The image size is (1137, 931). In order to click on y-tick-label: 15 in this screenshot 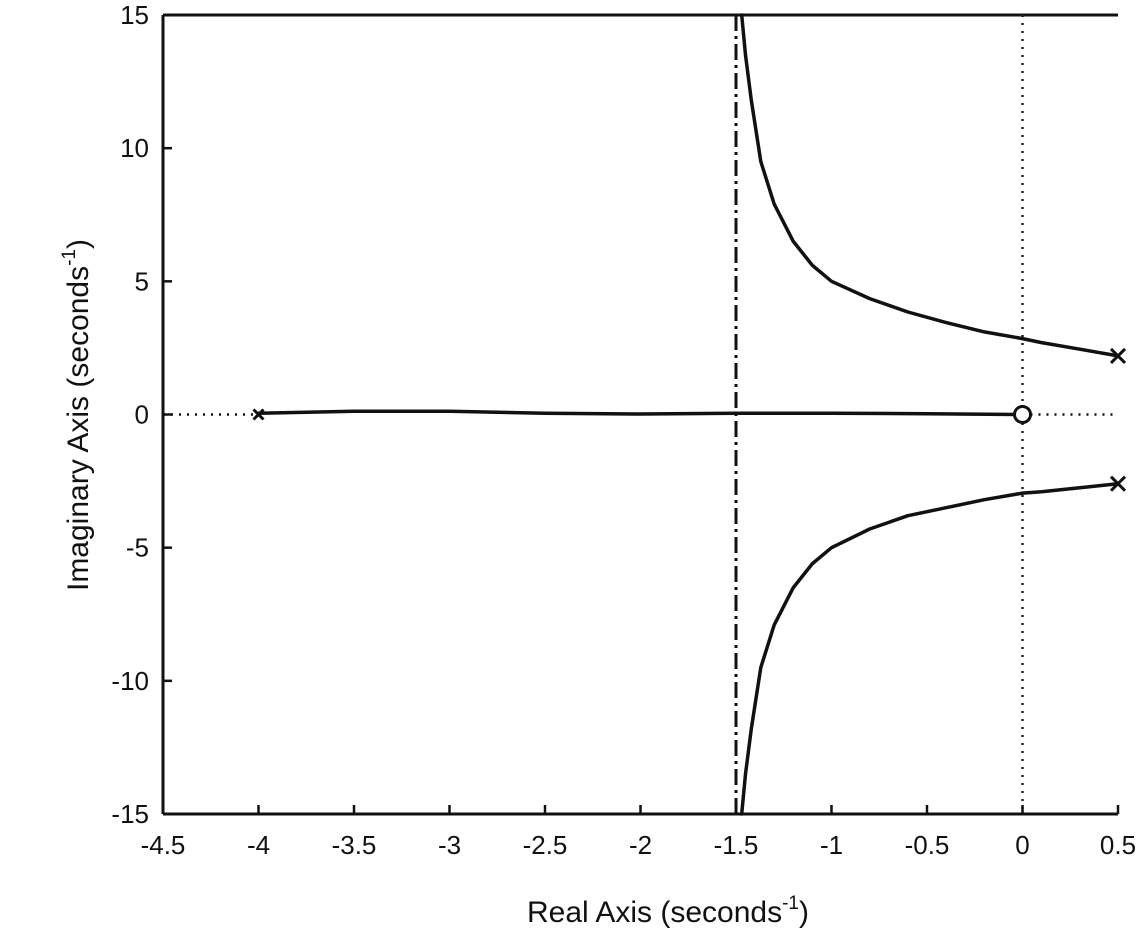, I will do `click(134, 15)`.